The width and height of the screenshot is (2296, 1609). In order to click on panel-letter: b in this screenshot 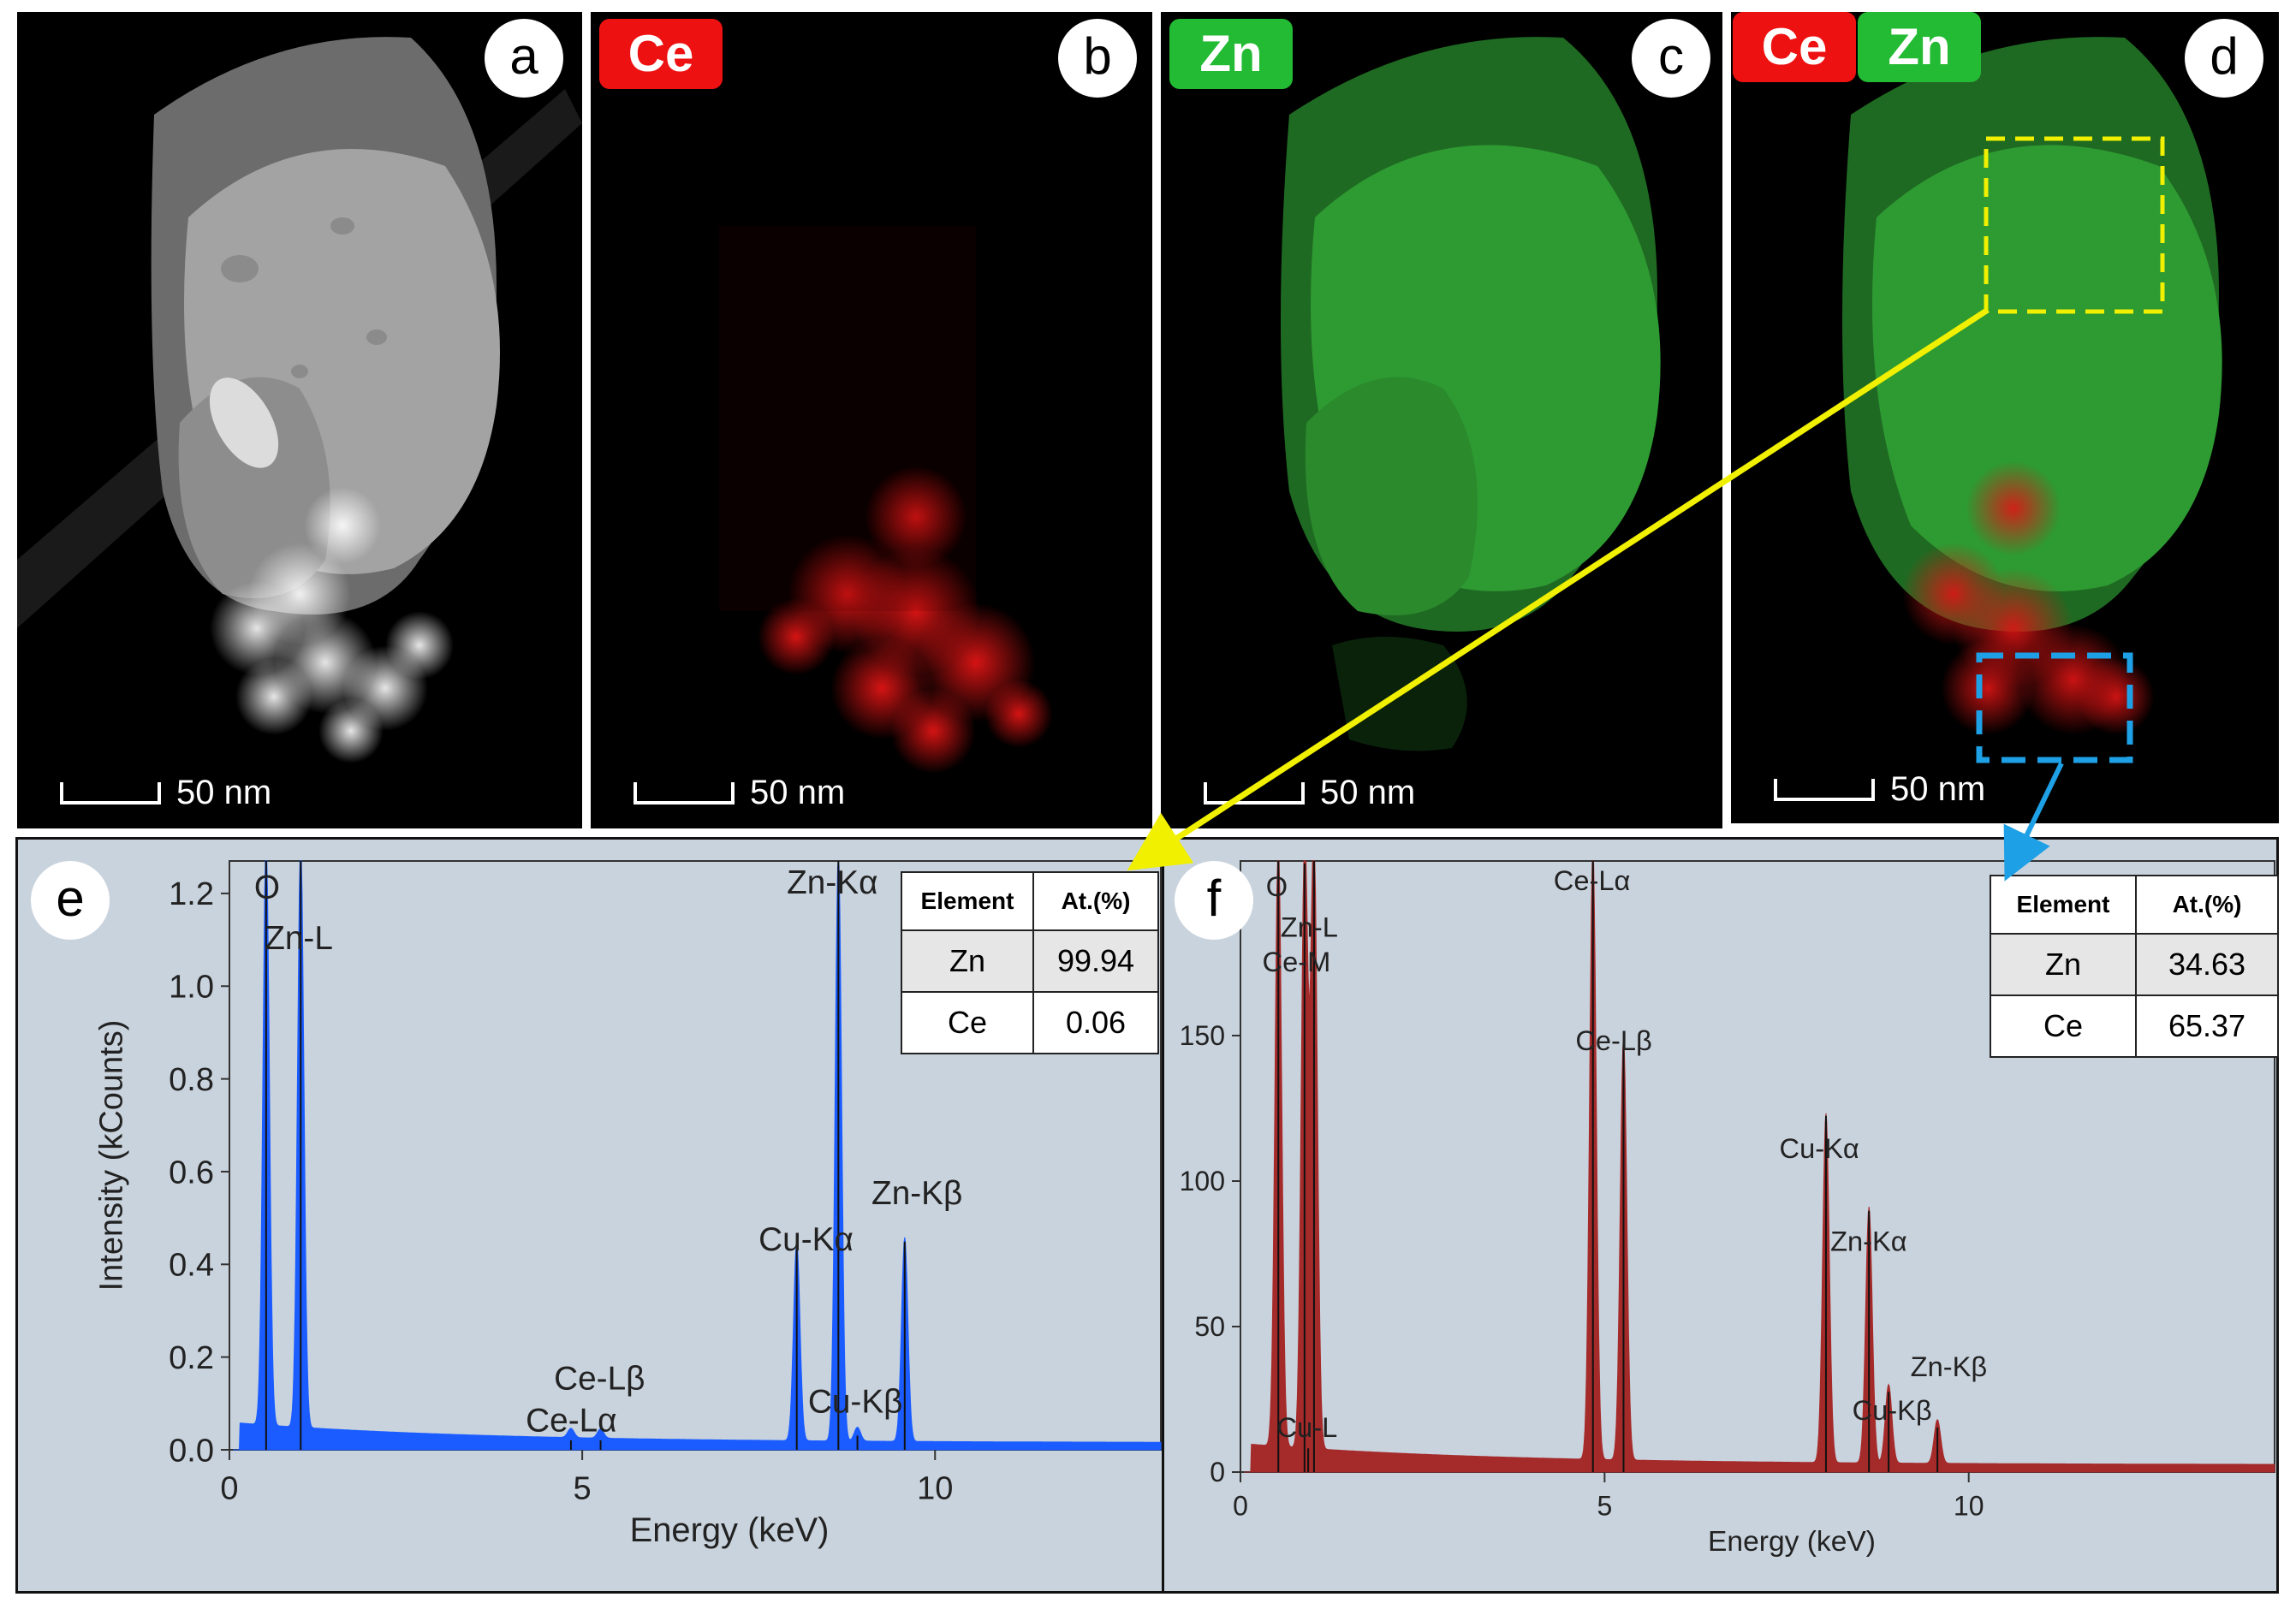, I will do `click(1097, 58)`.